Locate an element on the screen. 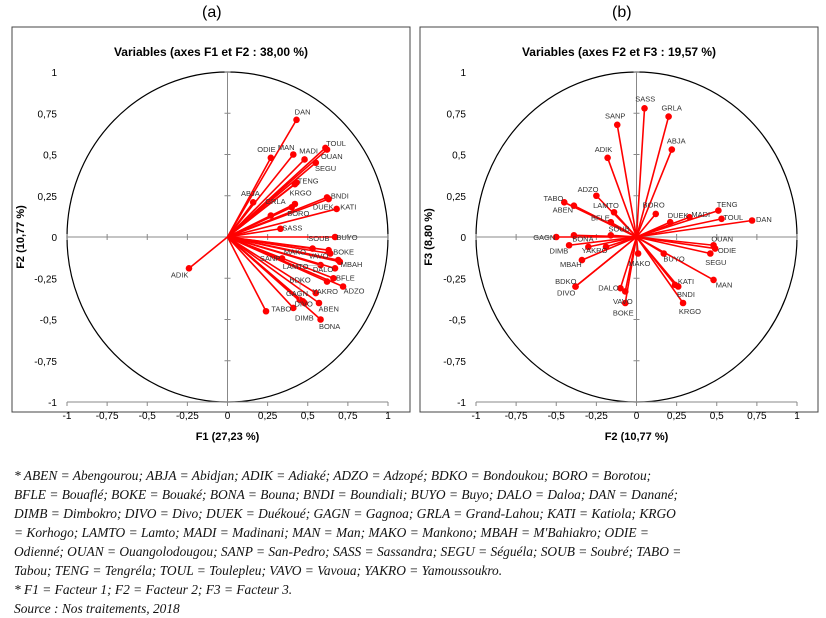  variable-label: GAGN is located at coordinates (297, 293).